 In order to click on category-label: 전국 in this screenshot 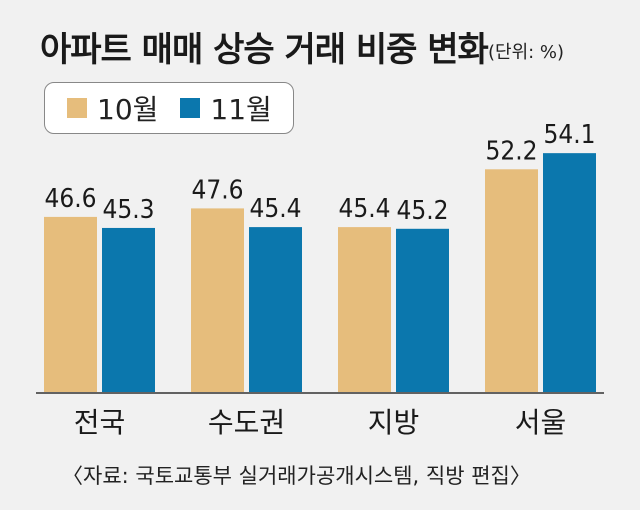, I will do `click(100, 422)`.